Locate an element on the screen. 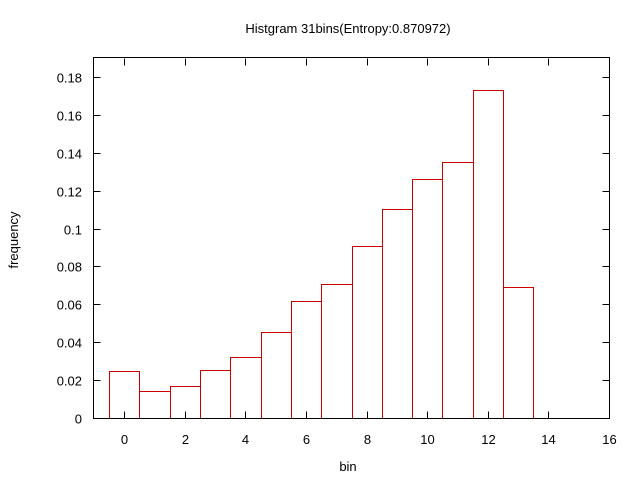  x-tick-label: 10 is located at coordinates (427, 439).